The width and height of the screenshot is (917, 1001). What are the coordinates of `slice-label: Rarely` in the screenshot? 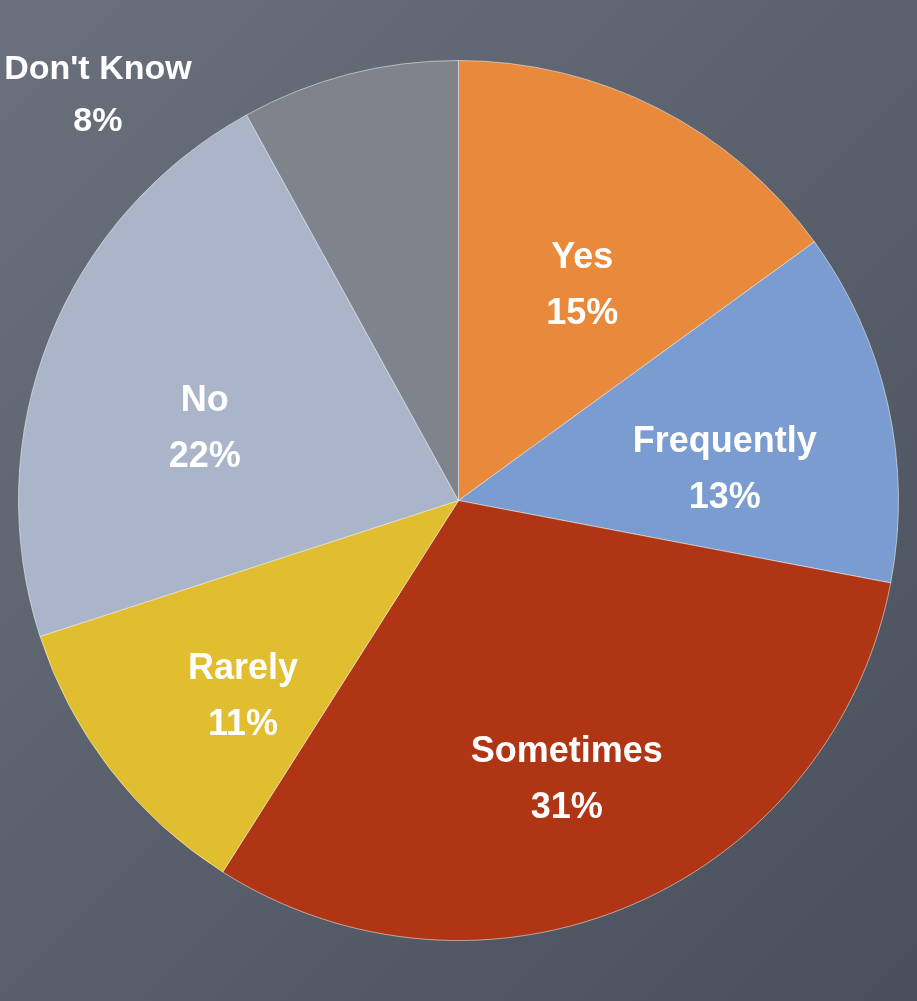 It's located at (242, 666).